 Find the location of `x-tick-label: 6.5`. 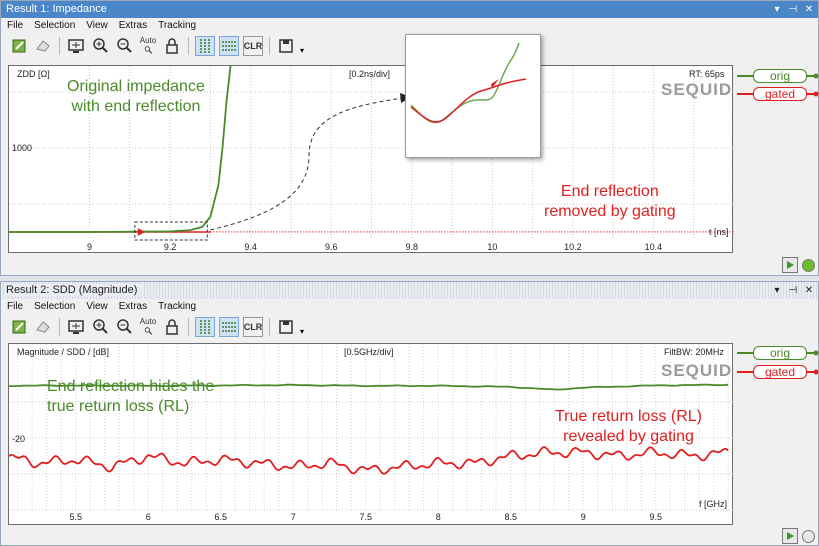

x-tick-label: 6.5 is located at coordinates (220, 517).